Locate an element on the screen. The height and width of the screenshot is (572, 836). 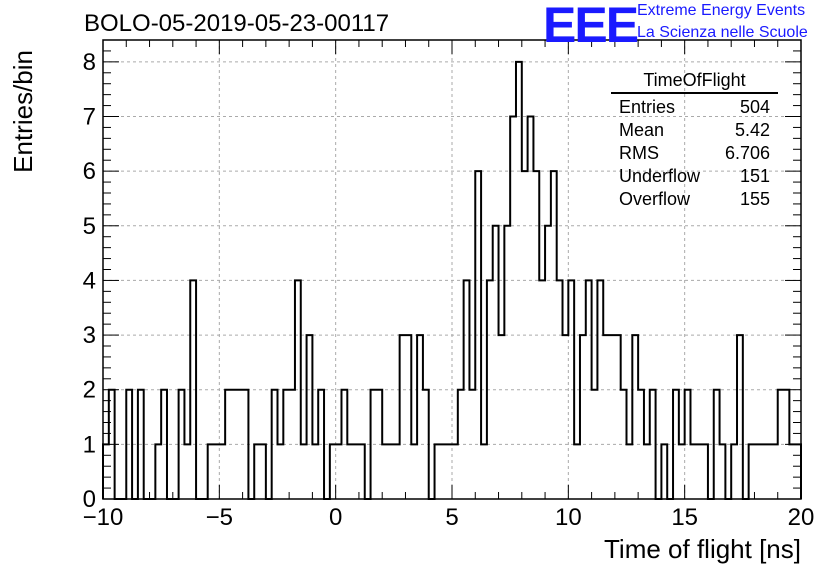
stats-value: 155 is located at coordinates (754, 199).